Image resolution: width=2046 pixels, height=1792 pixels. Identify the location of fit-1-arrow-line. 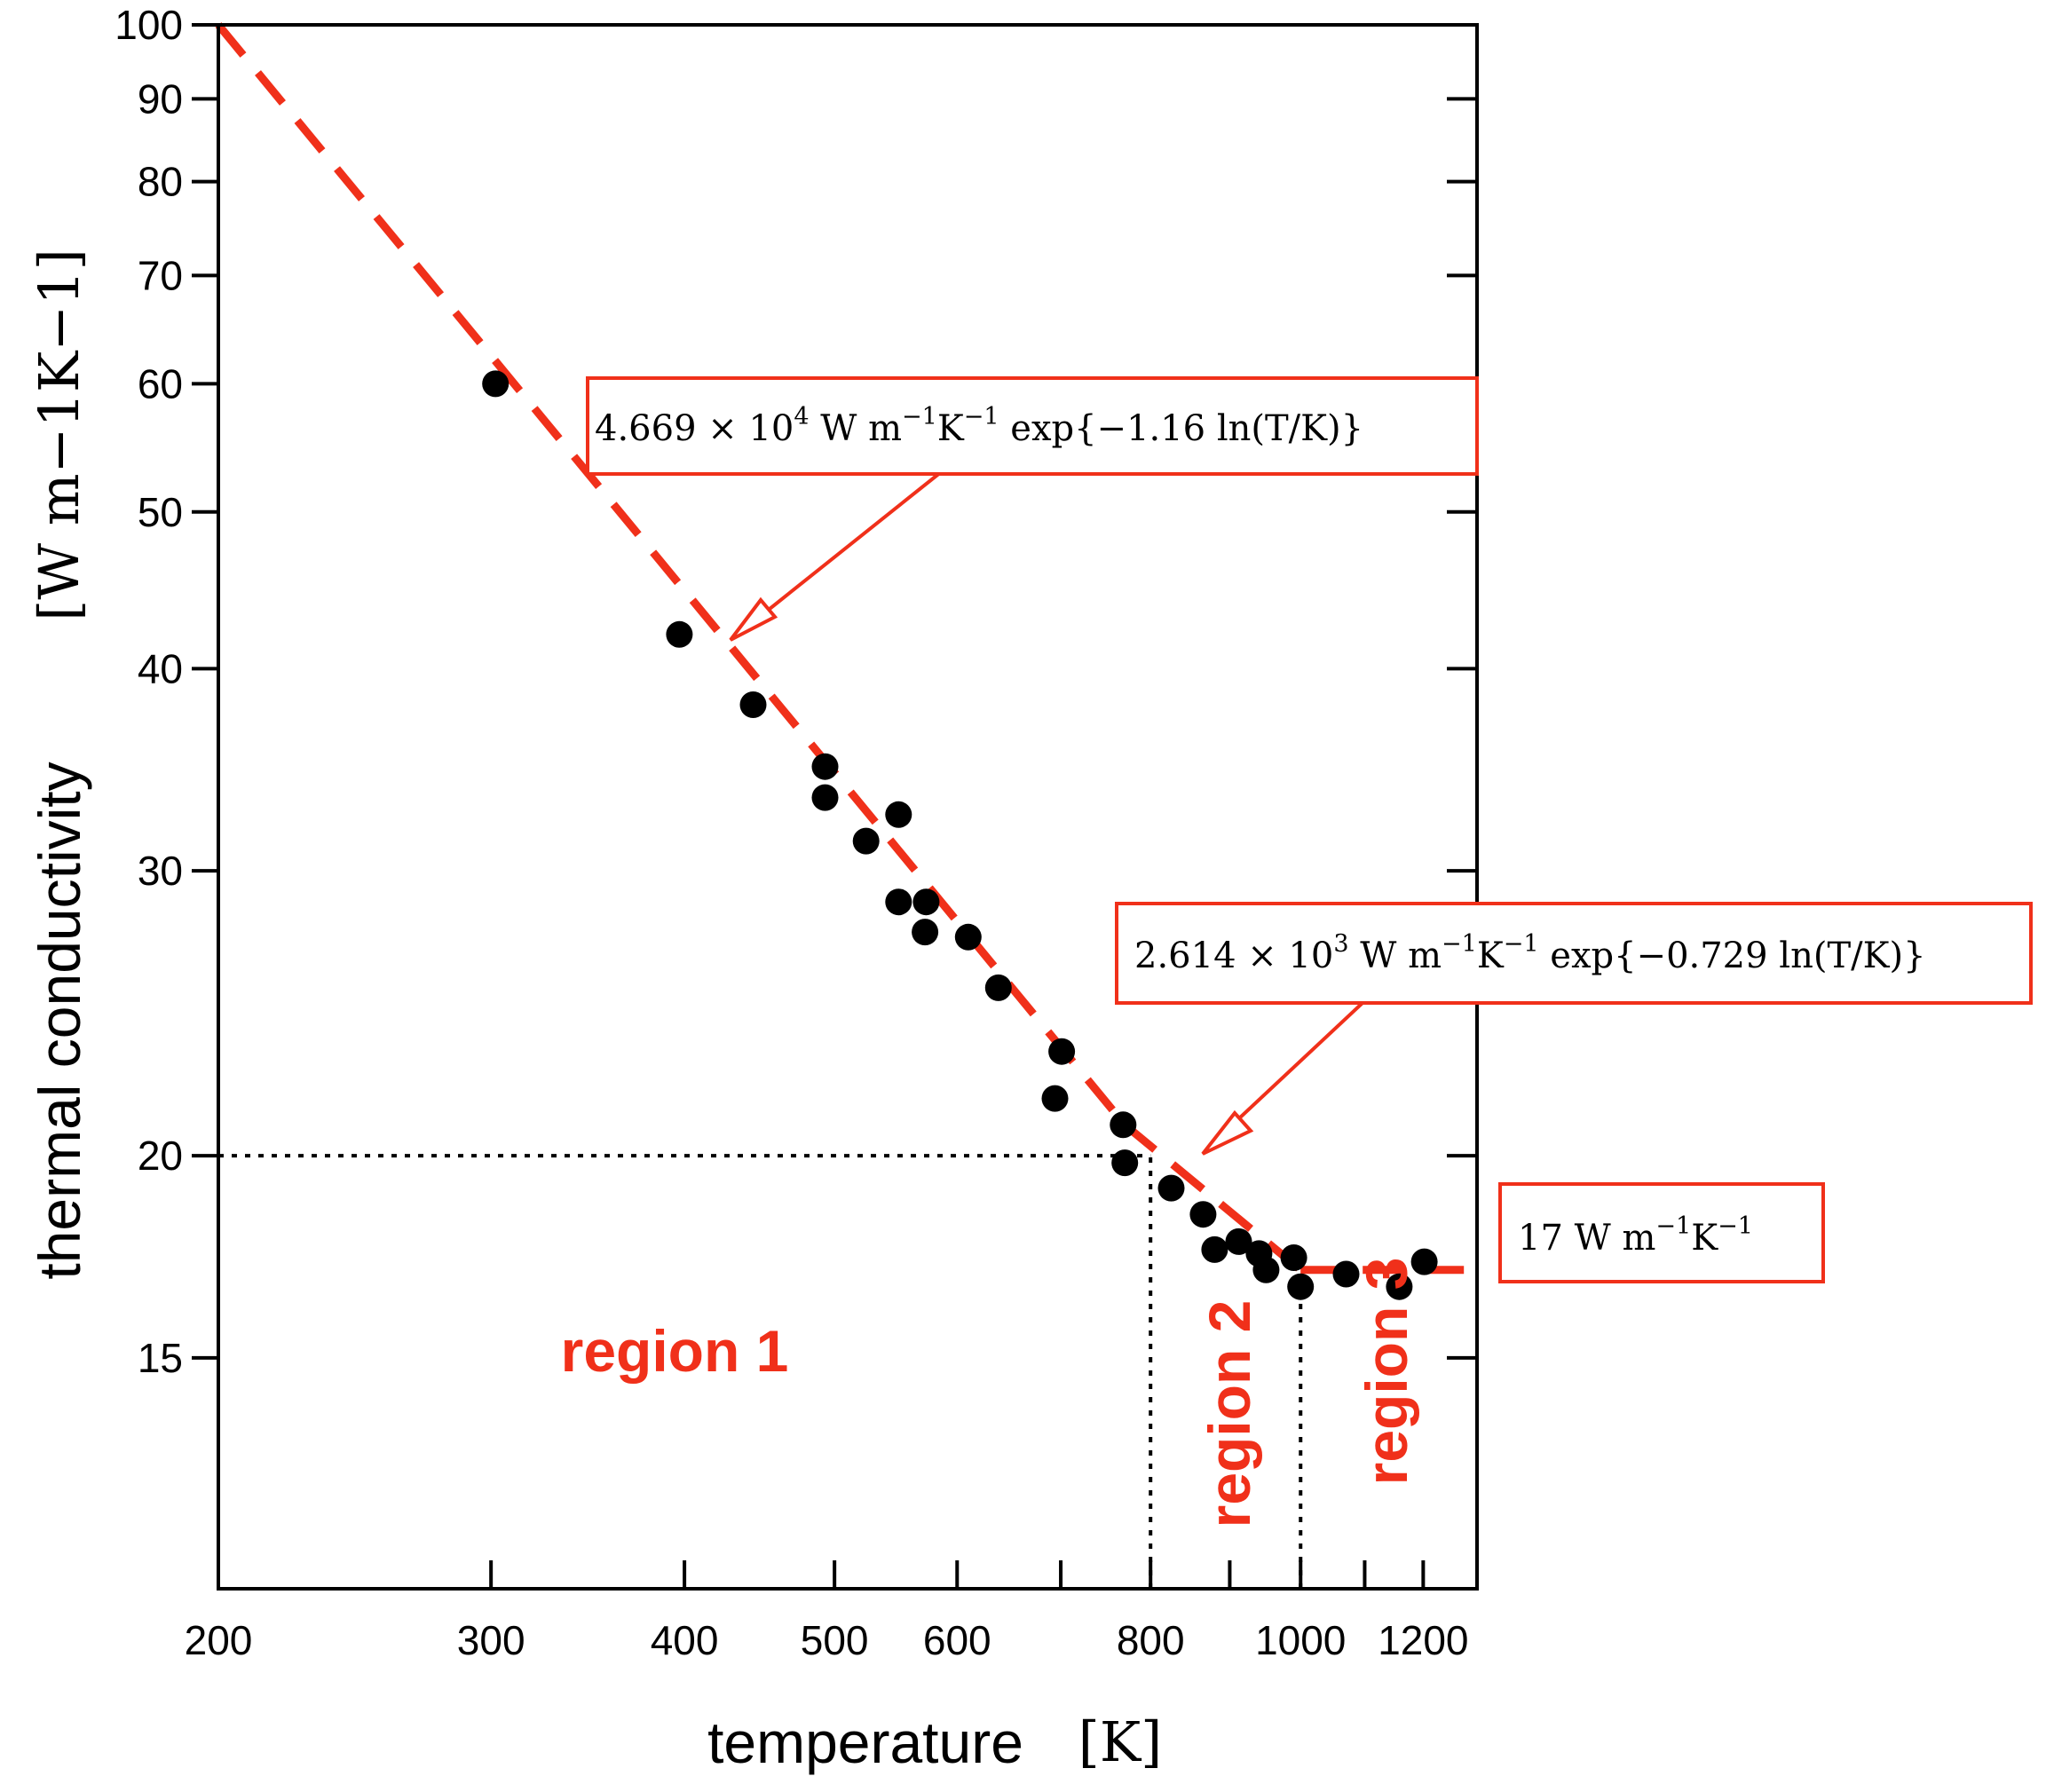
(844, 549).